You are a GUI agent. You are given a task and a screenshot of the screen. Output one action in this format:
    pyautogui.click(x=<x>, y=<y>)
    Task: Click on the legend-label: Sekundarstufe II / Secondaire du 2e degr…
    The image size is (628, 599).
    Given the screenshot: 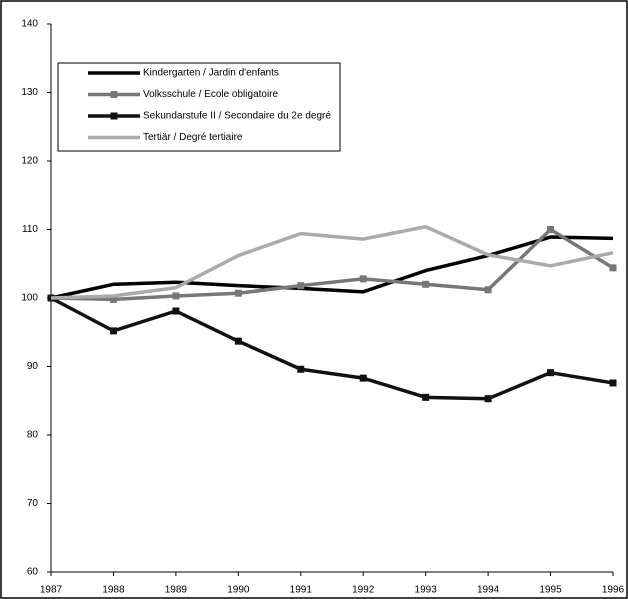 What is the action you would take?
    pyautogui.click(x=237, y=116)
    